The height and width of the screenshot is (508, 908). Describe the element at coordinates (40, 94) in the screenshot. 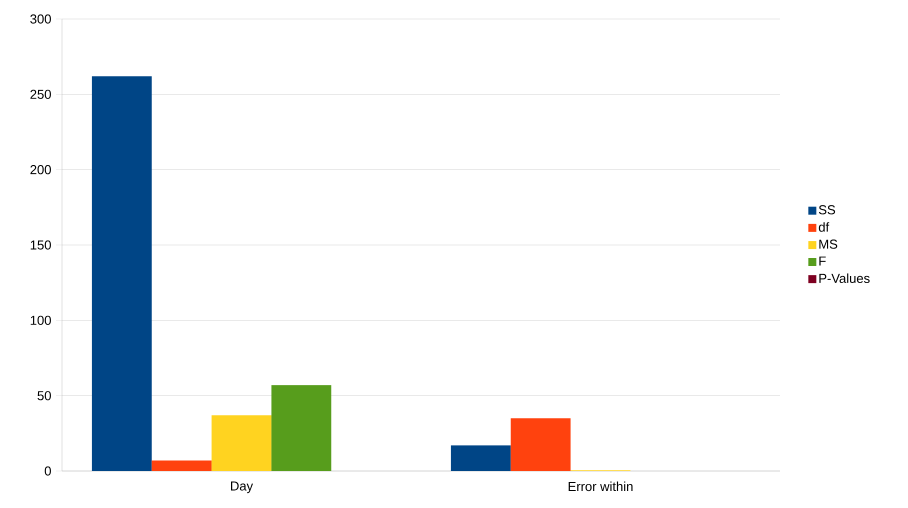

I see `y-tick-label: 250` at that location.